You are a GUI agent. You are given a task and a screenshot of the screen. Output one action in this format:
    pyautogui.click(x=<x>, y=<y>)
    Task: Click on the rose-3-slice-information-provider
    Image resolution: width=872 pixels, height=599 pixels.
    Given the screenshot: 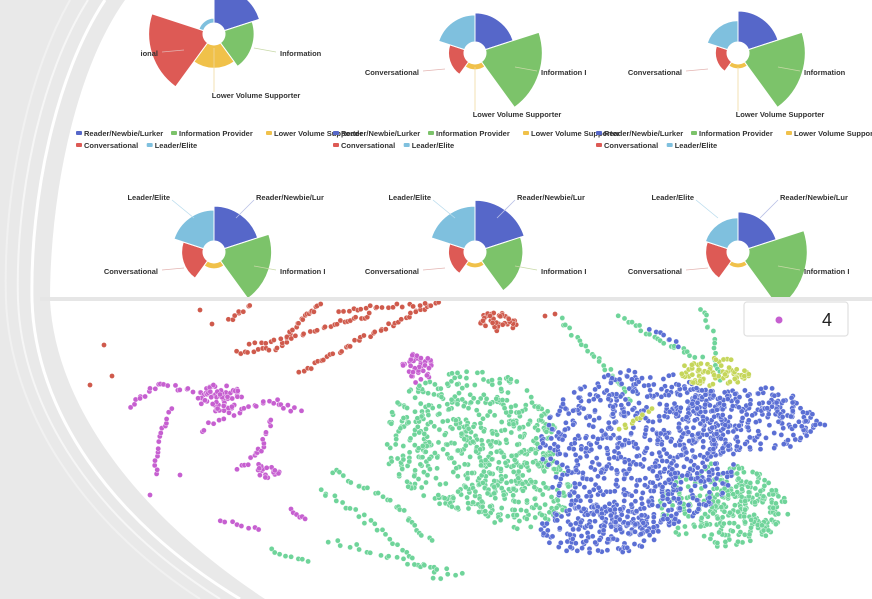 What is the action you would take?
    pyautogui.click(x=774, y=70)
    